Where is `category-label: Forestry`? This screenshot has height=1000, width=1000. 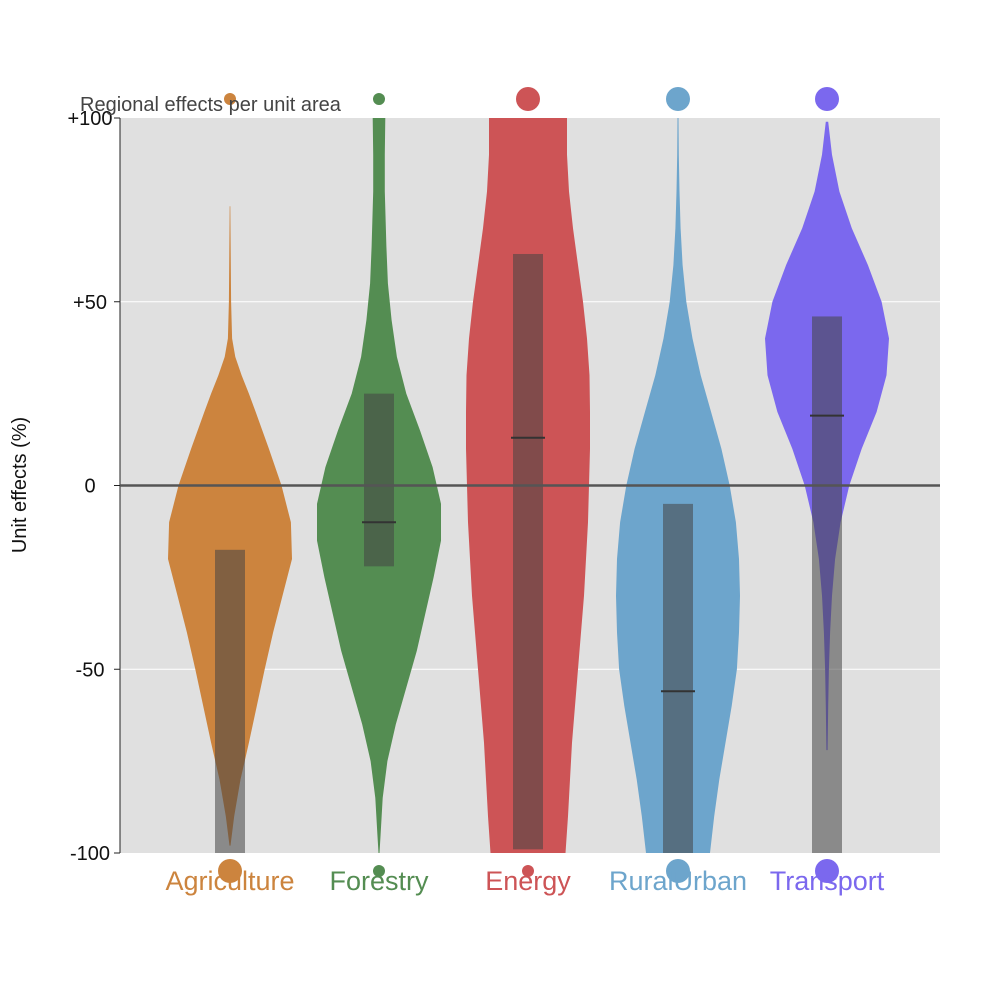 category-label: Forestry is located at coordinates (379, 881).